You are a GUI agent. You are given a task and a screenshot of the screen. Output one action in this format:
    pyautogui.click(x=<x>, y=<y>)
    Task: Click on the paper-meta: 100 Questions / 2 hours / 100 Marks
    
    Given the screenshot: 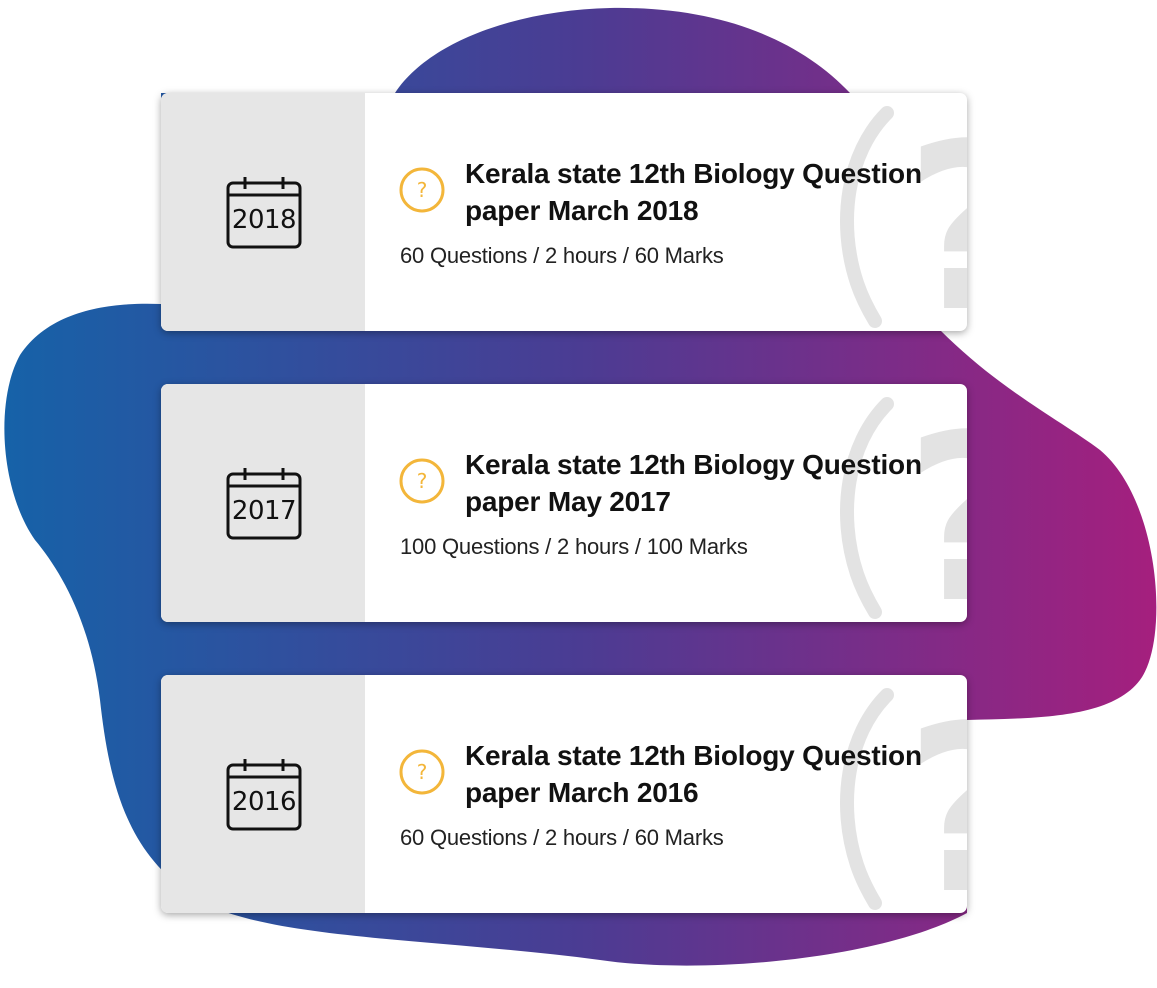 What is the action you would take?
    pyautogui.click(x=574, y=546)
    